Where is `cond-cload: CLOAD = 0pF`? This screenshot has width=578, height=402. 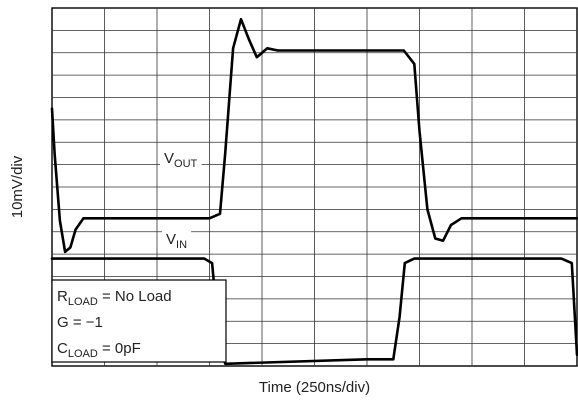 cond-cload: CLOAD = 0pF is located at coordinates (99, 350).